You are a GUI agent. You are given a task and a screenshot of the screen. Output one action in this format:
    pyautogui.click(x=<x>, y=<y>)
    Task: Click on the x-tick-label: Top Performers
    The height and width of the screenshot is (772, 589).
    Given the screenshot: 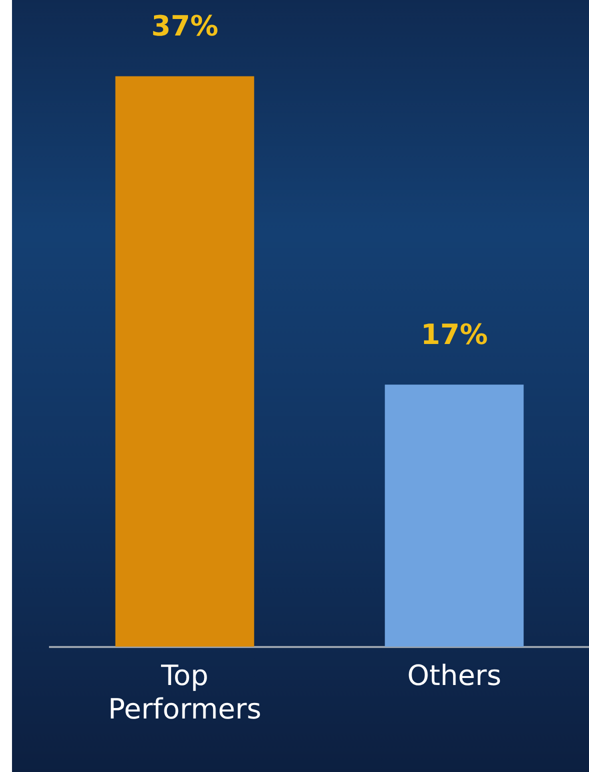 What is the action you would take?
    pyautogui.click(x=185, y=692)
    